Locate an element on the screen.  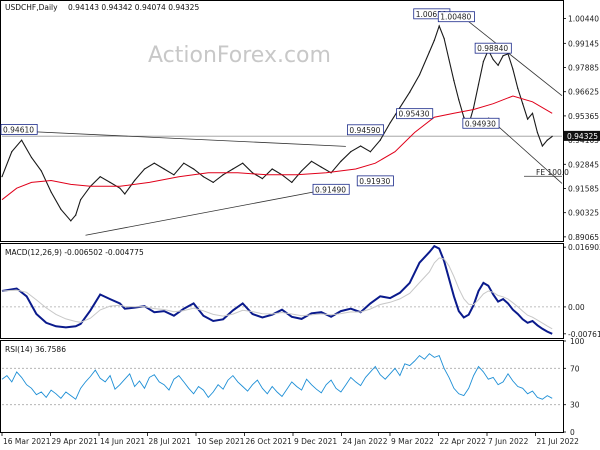
level-label-text: 0.98840 is located at coordinates (492, 48).